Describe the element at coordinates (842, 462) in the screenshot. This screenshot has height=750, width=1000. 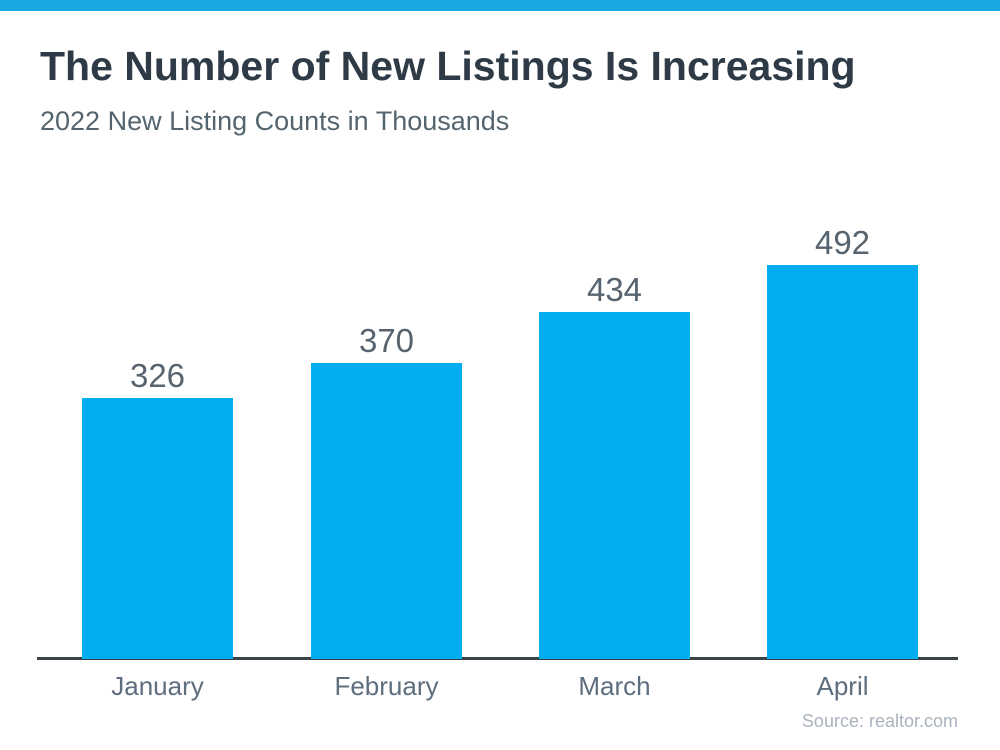
I see `bar-rect-april` at that location.